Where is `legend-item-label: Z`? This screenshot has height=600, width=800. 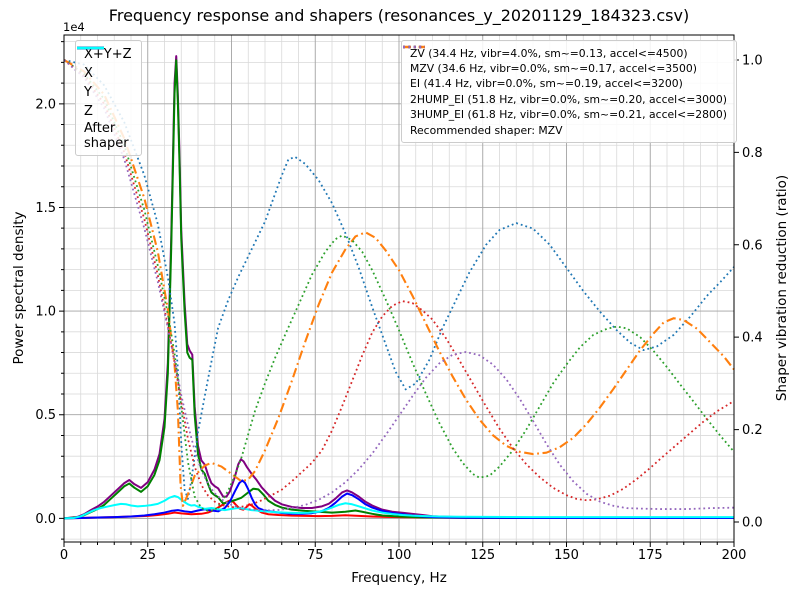 legend-item-label: Z is located at coordinates (88, 112).